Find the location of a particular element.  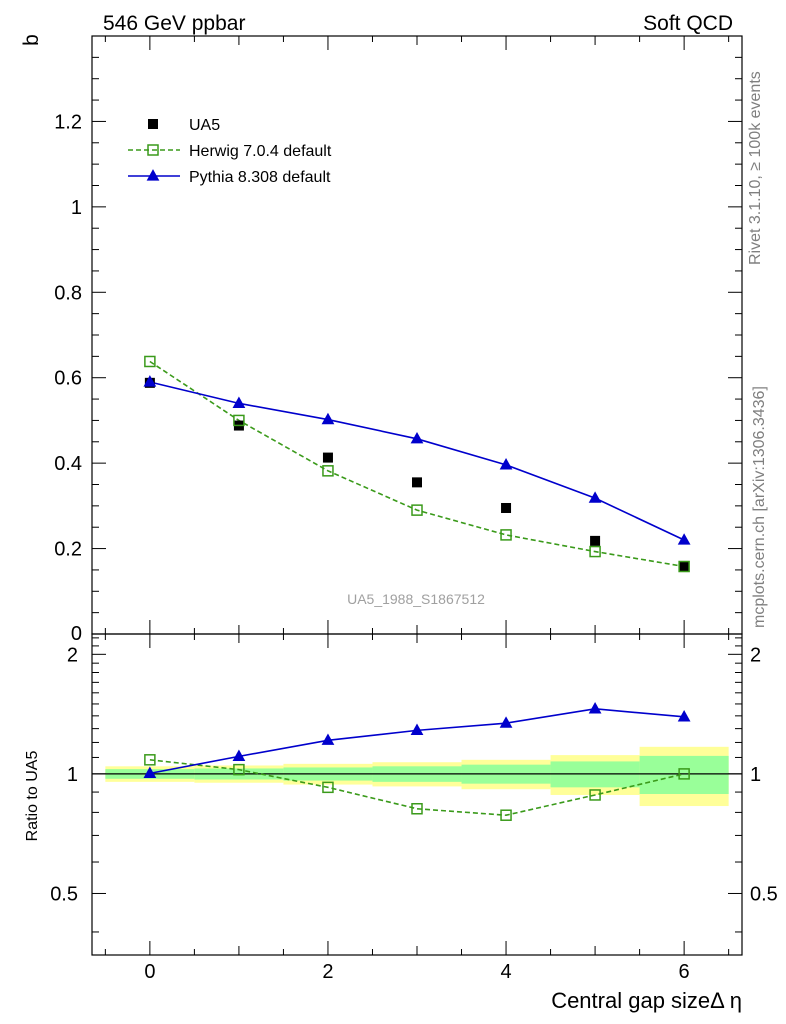

x-tick-label: 0 is located at coordinates (149, 972).